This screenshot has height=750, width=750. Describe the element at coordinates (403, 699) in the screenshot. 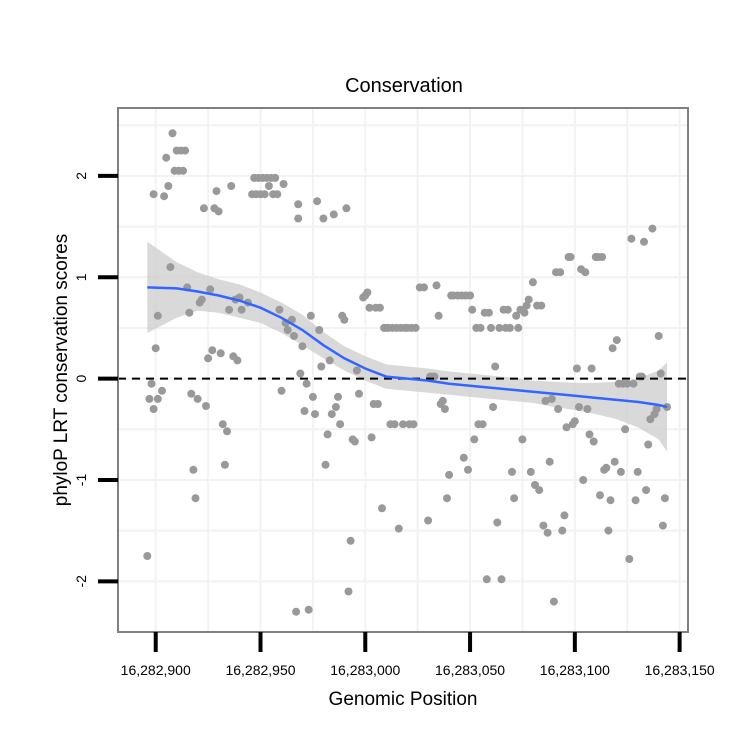

I see `x-axis-label: Genomic Position` at that location.